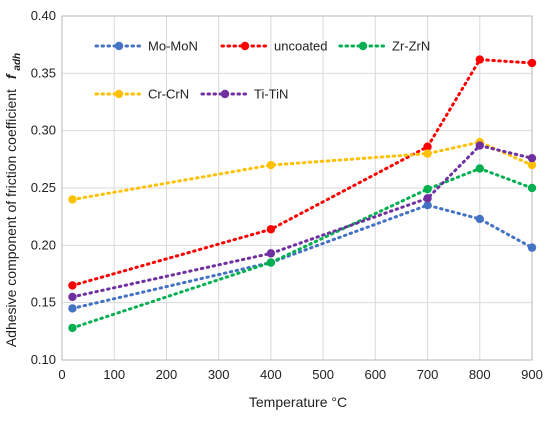 This screenshot has width=550, height=424. I want to click on y-axis-title-symbol: f, so click(11, 76).